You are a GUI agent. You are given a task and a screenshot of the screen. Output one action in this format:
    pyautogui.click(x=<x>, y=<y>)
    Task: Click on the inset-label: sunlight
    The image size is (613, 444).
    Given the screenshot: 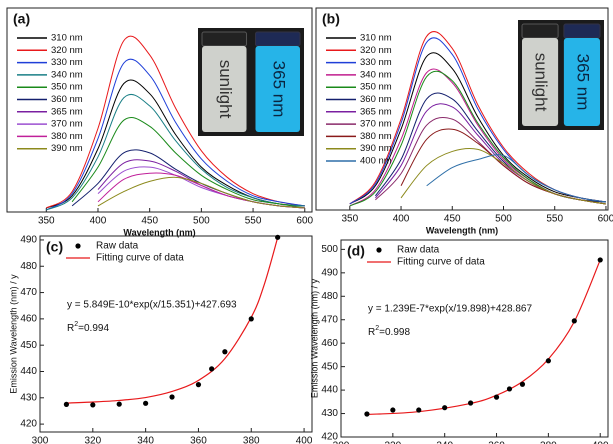 What is the action you would take?
    pyautogui.click(x=225, y=89)
    